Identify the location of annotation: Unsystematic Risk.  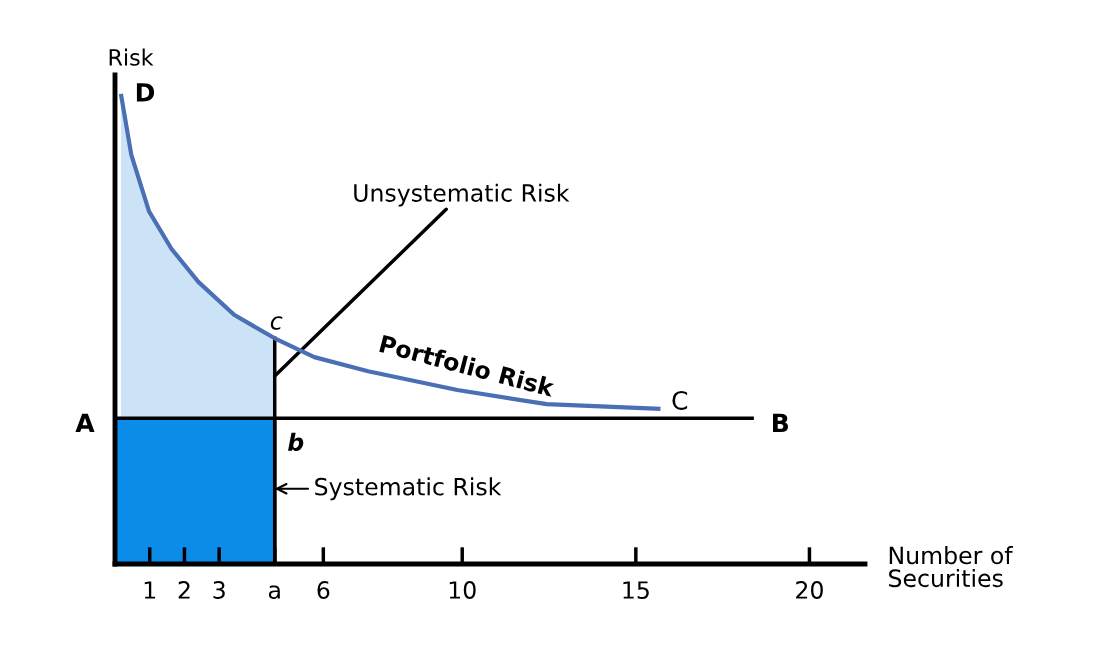
(462, 195).